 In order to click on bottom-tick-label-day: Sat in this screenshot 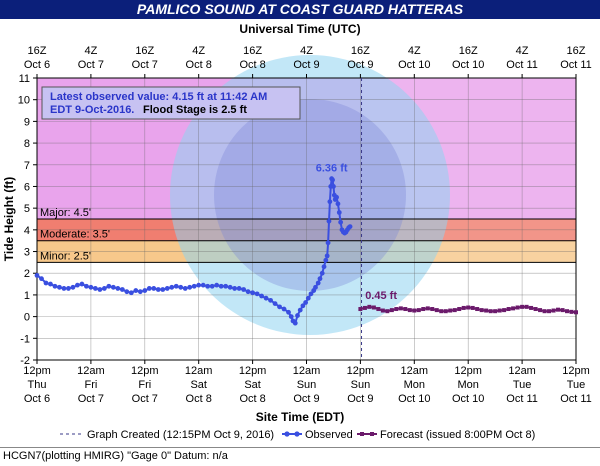, I will do `click(198, 385)`.